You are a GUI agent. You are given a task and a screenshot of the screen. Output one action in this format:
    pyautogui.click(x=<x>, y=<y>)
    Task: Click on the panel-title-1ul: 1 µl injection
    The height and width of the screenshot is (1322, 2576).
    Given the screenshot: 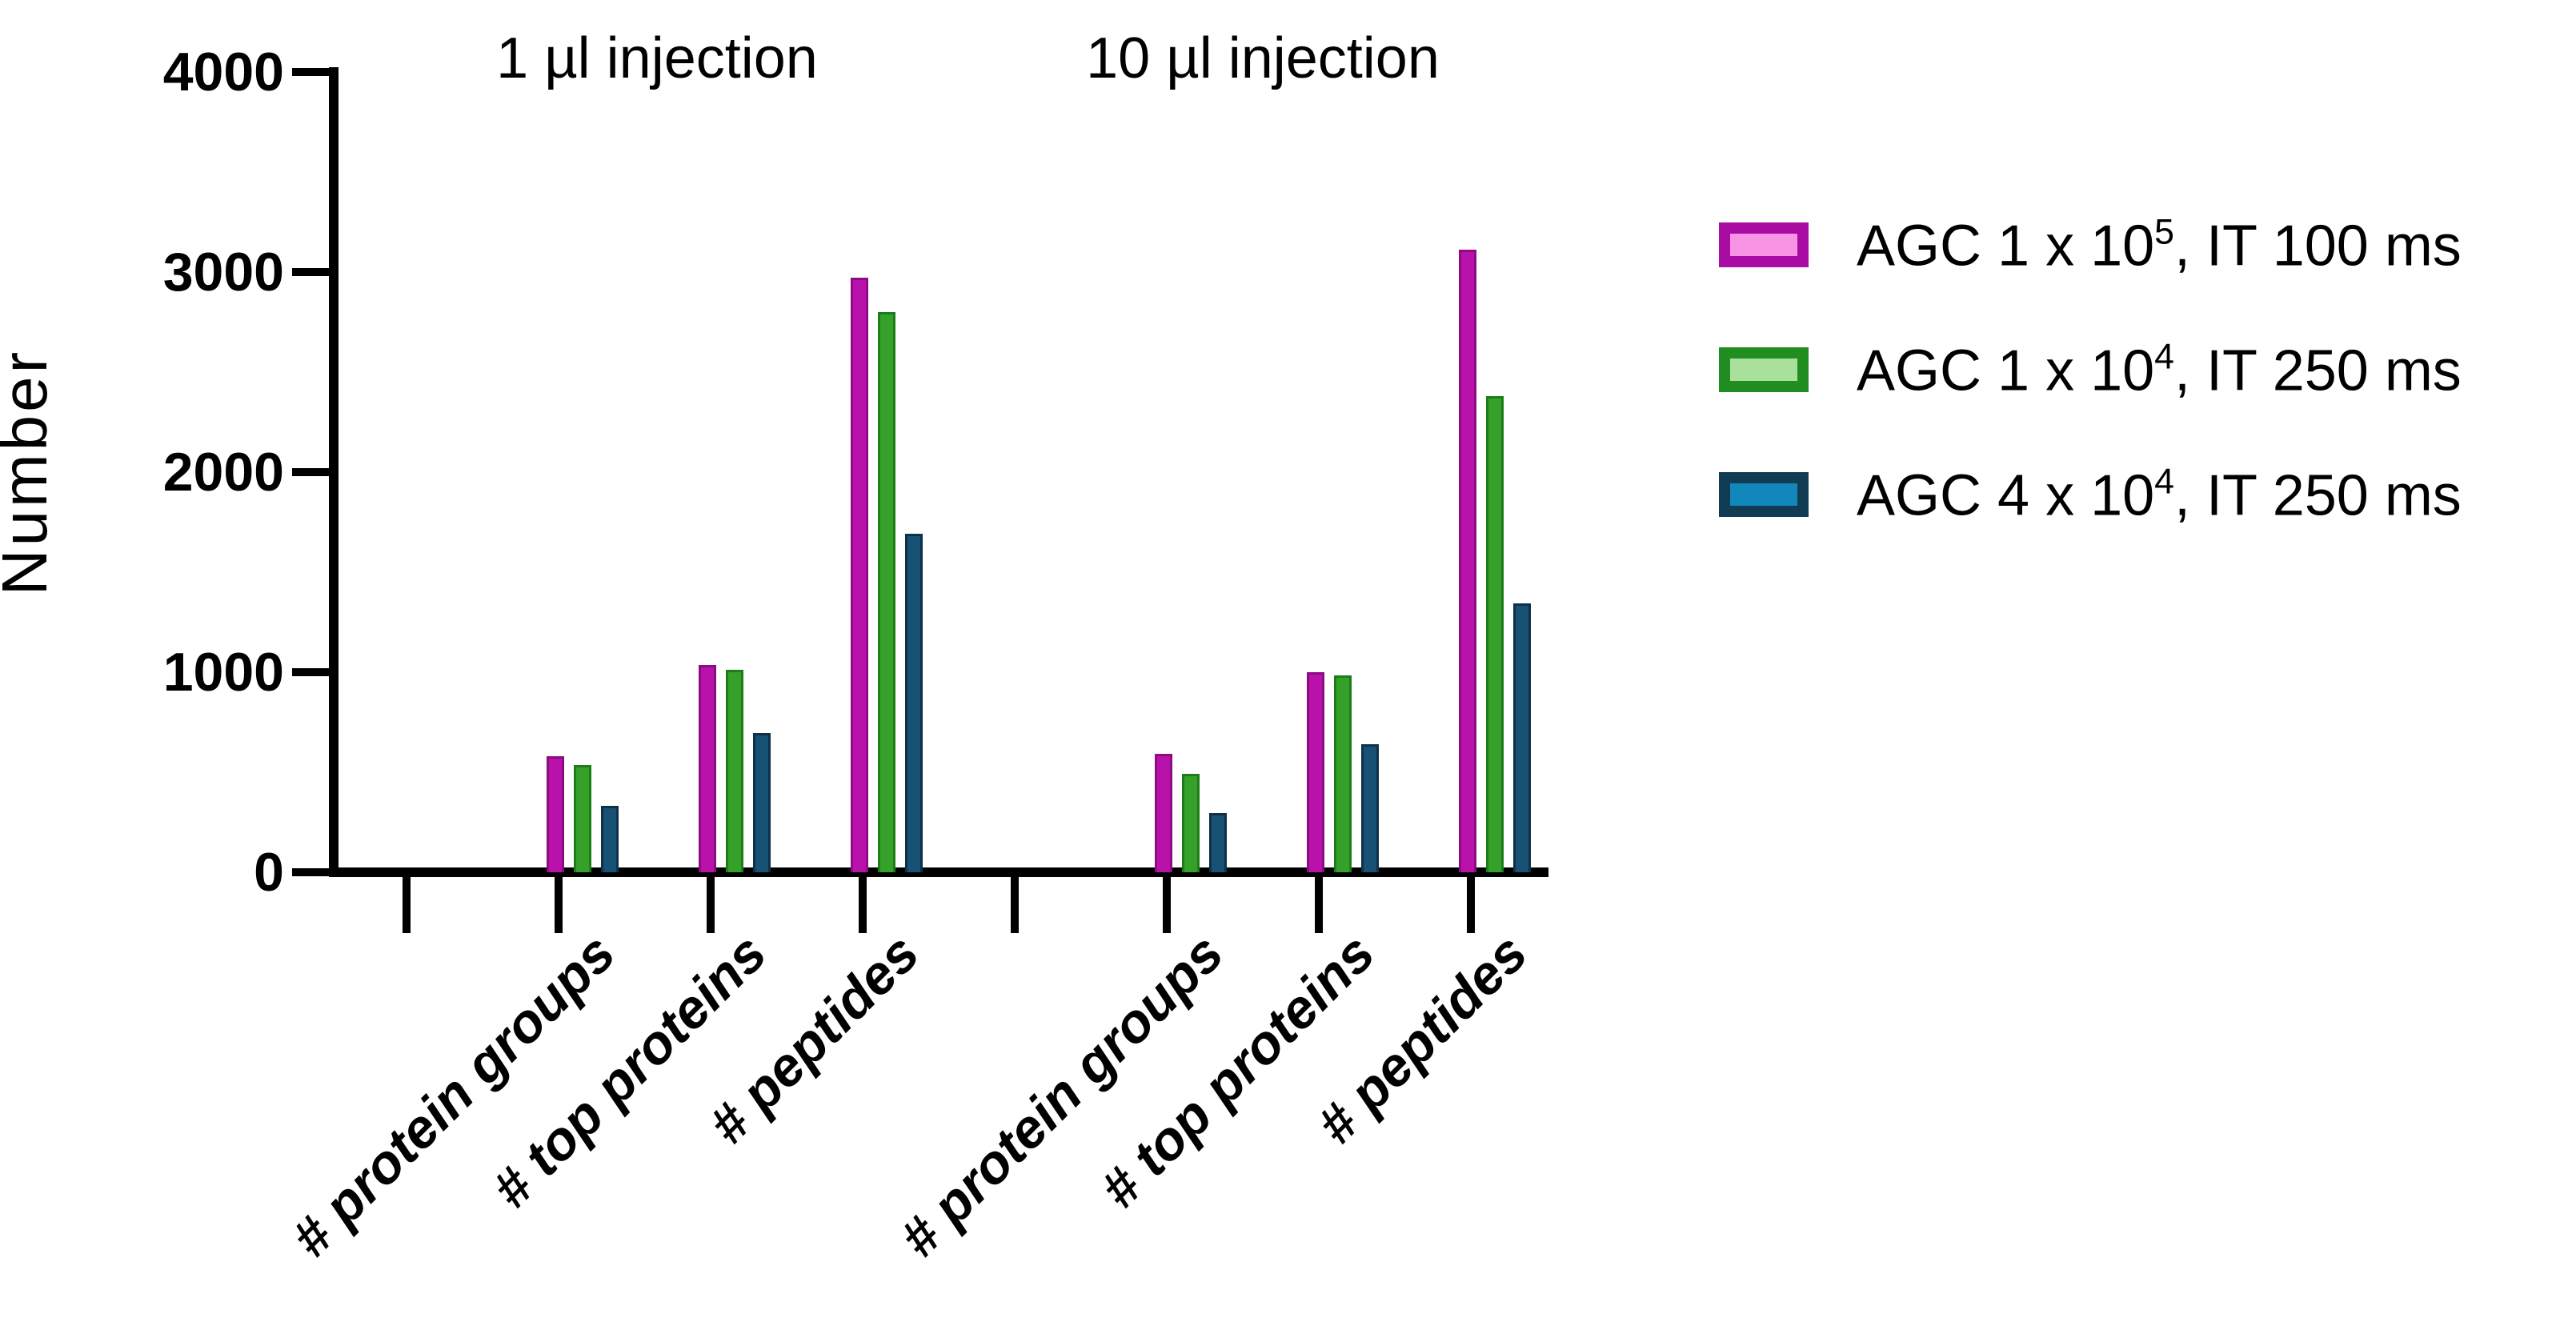 What is the action you would take?
    pyautogui.click(x=657, y=58)
    